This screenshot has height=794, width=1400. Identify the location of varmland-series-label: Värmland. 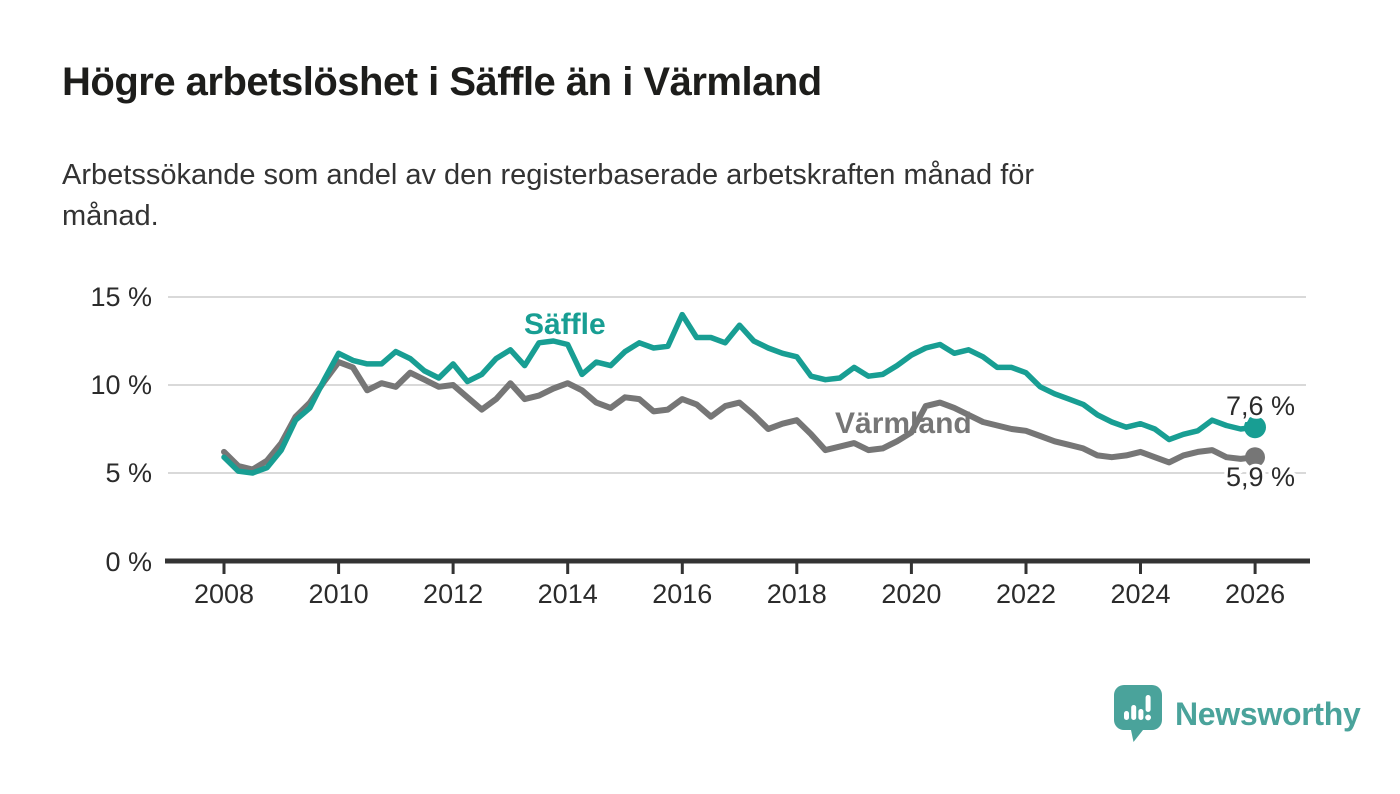
(903, 423).